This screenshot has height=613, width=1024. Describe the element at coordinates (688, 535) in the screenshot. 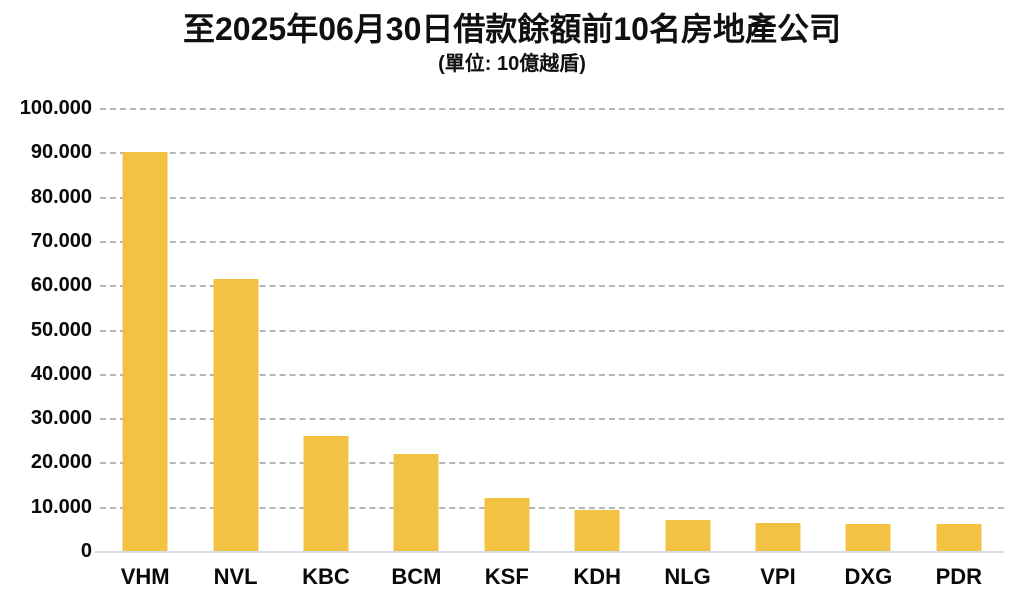

I see `bar-nlg` at that location.